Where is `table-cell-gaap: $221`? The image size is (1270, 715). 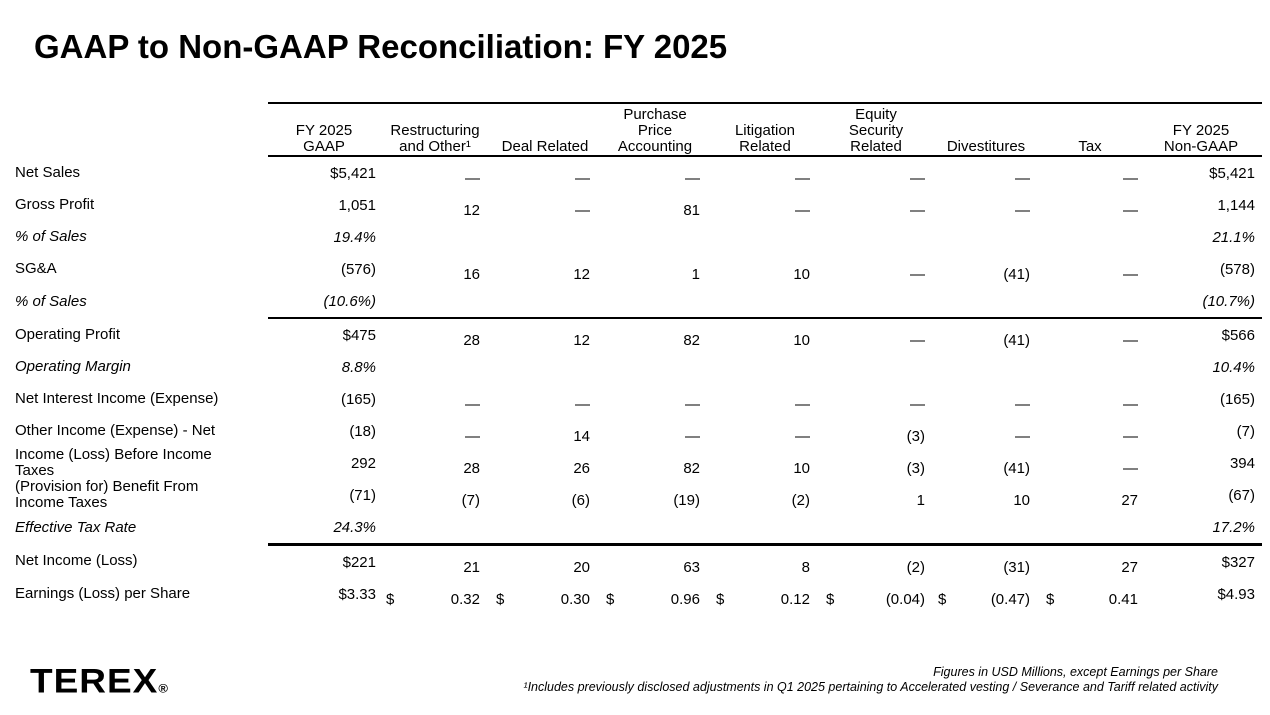
table-cell-gaap: $221 is located at coordinates (324, 562).